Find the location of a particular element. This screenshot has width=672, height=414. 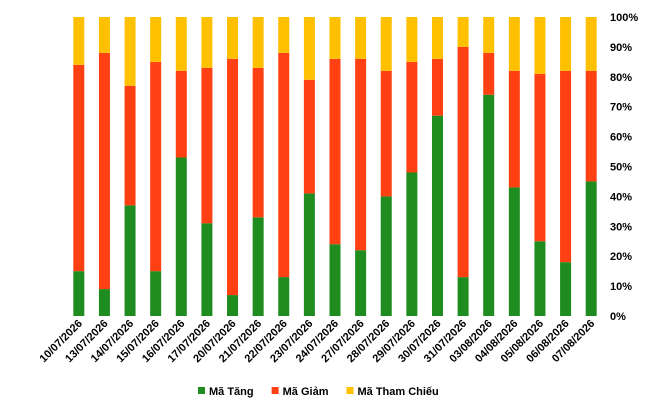

legend-item: Mã Giảm is located at coordinates (300, 392).